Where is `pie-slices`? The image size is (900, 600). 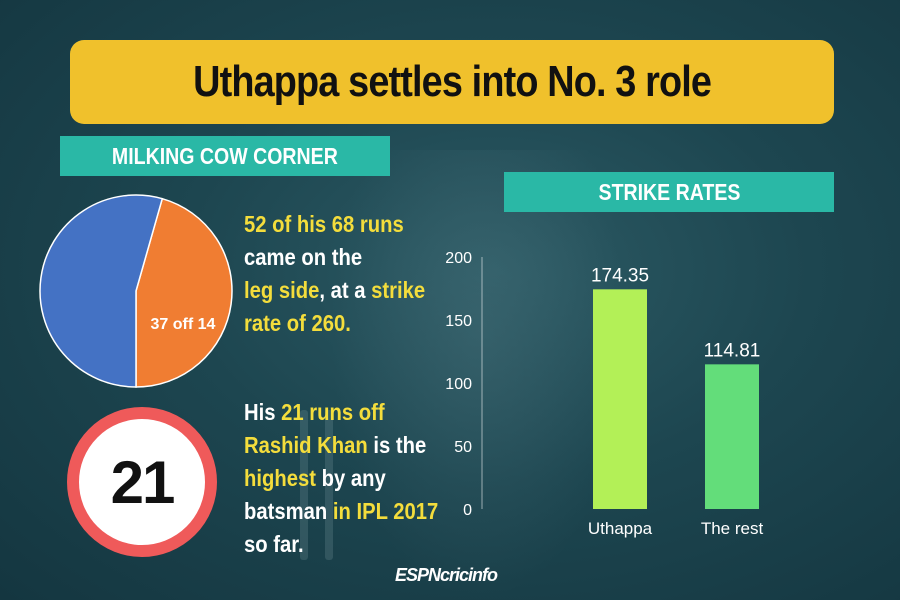 pie-slices is located at coordinates (136, 291).